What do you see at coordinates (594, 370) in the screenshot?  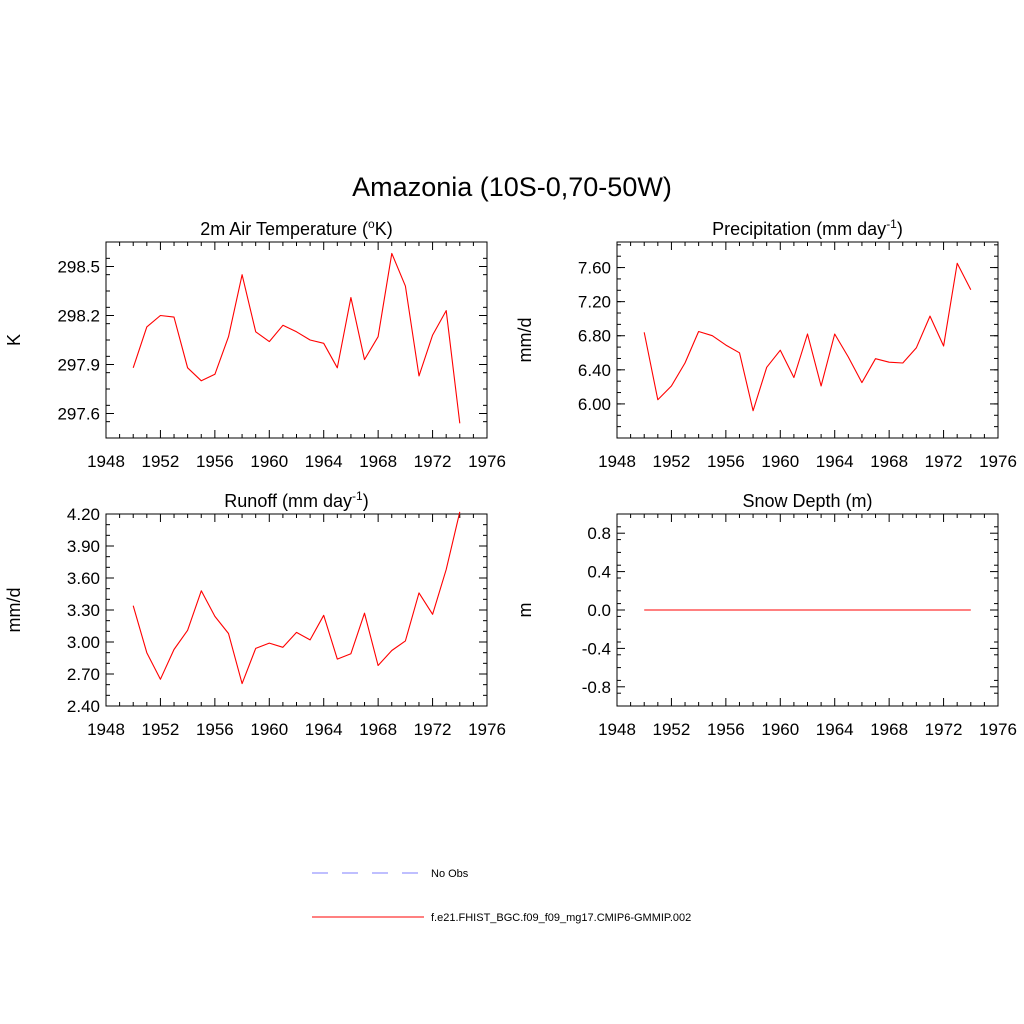 I see `y-tick-label: 6.40` at bounding box center [594, 370].